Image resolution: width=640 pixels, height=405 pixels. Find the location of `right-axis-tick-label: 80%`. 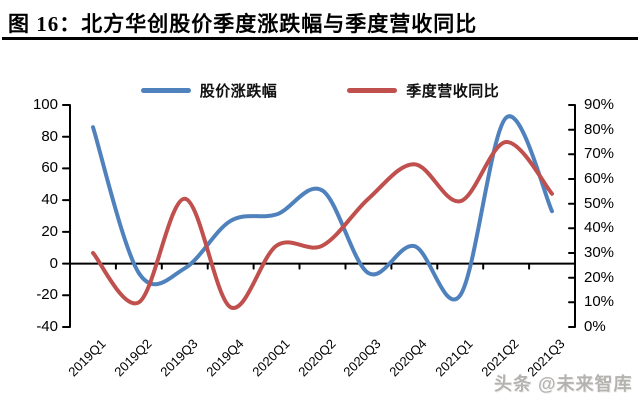

right-axis-tick-label: 80% is located at coordinates (599, 129).